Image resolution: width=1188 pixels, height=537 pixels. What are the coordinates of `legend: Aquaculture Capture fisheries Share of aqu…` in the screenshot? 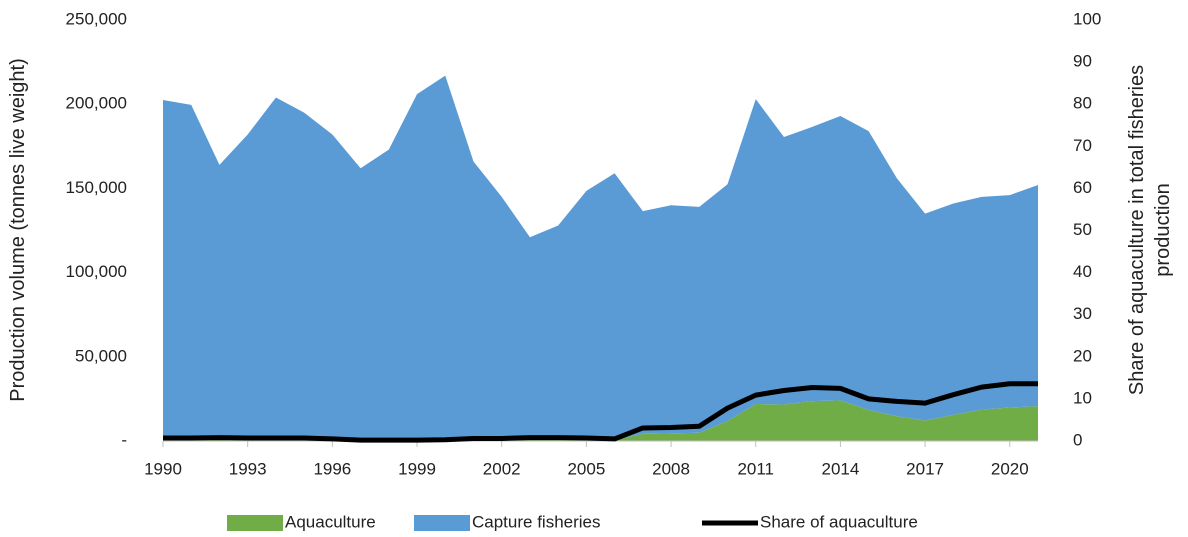 It's located at (572, 521).